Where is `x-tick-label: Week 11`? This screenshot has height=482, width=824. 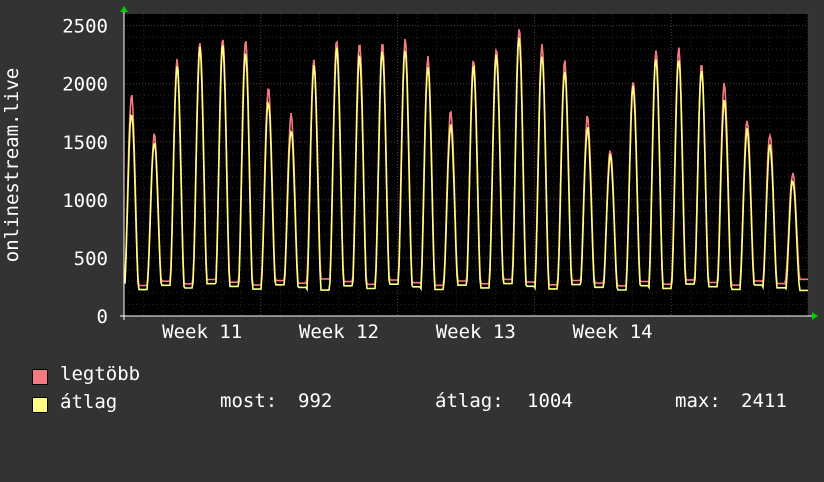 x-tick-label: Week 11 is located at coordinates (202, 332).